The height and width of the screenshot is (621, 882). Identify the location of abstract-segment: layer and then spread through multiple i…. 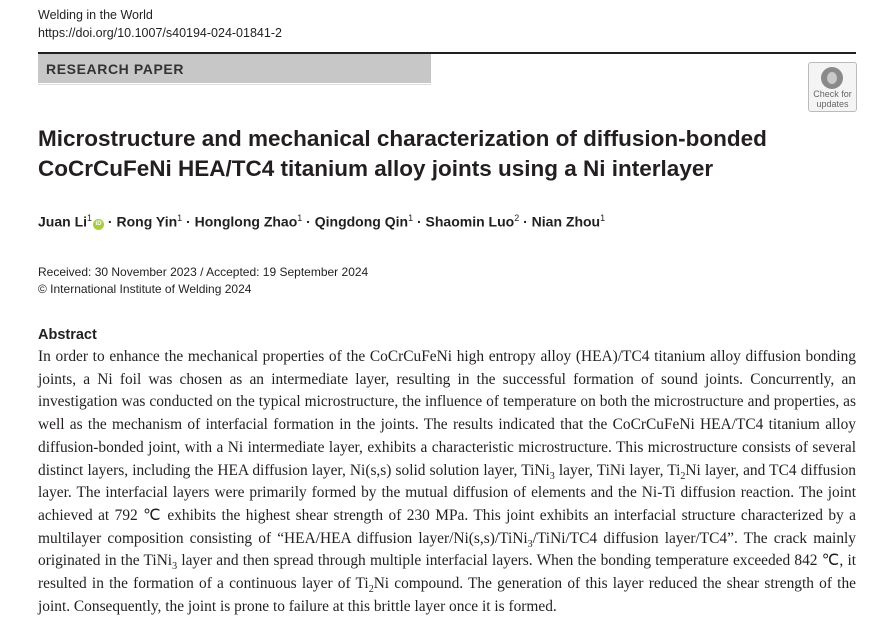
(447, 572).